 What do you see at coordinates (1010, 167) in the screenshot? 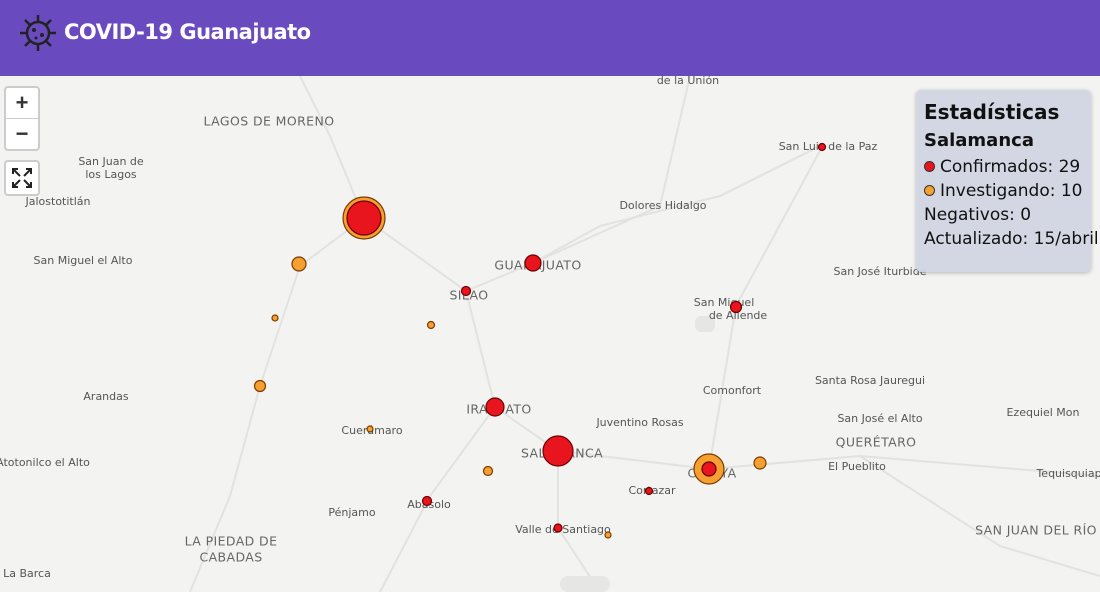
I see `confirmed: Confirmados: 29` at bounding box center [1010, 167].